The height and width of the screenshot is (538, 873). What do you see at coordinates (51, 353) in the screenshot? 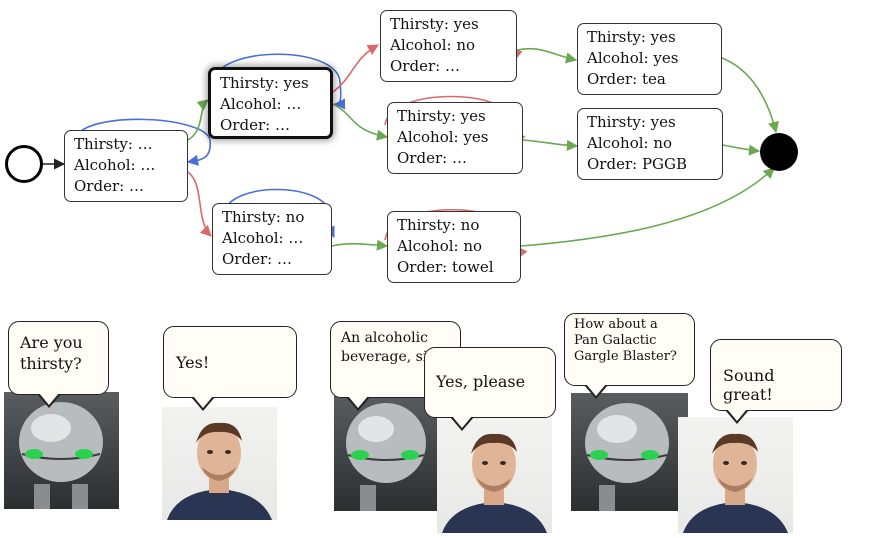
I see `bubble-text: Are you thirsty?` at bounding box center [51, 353].